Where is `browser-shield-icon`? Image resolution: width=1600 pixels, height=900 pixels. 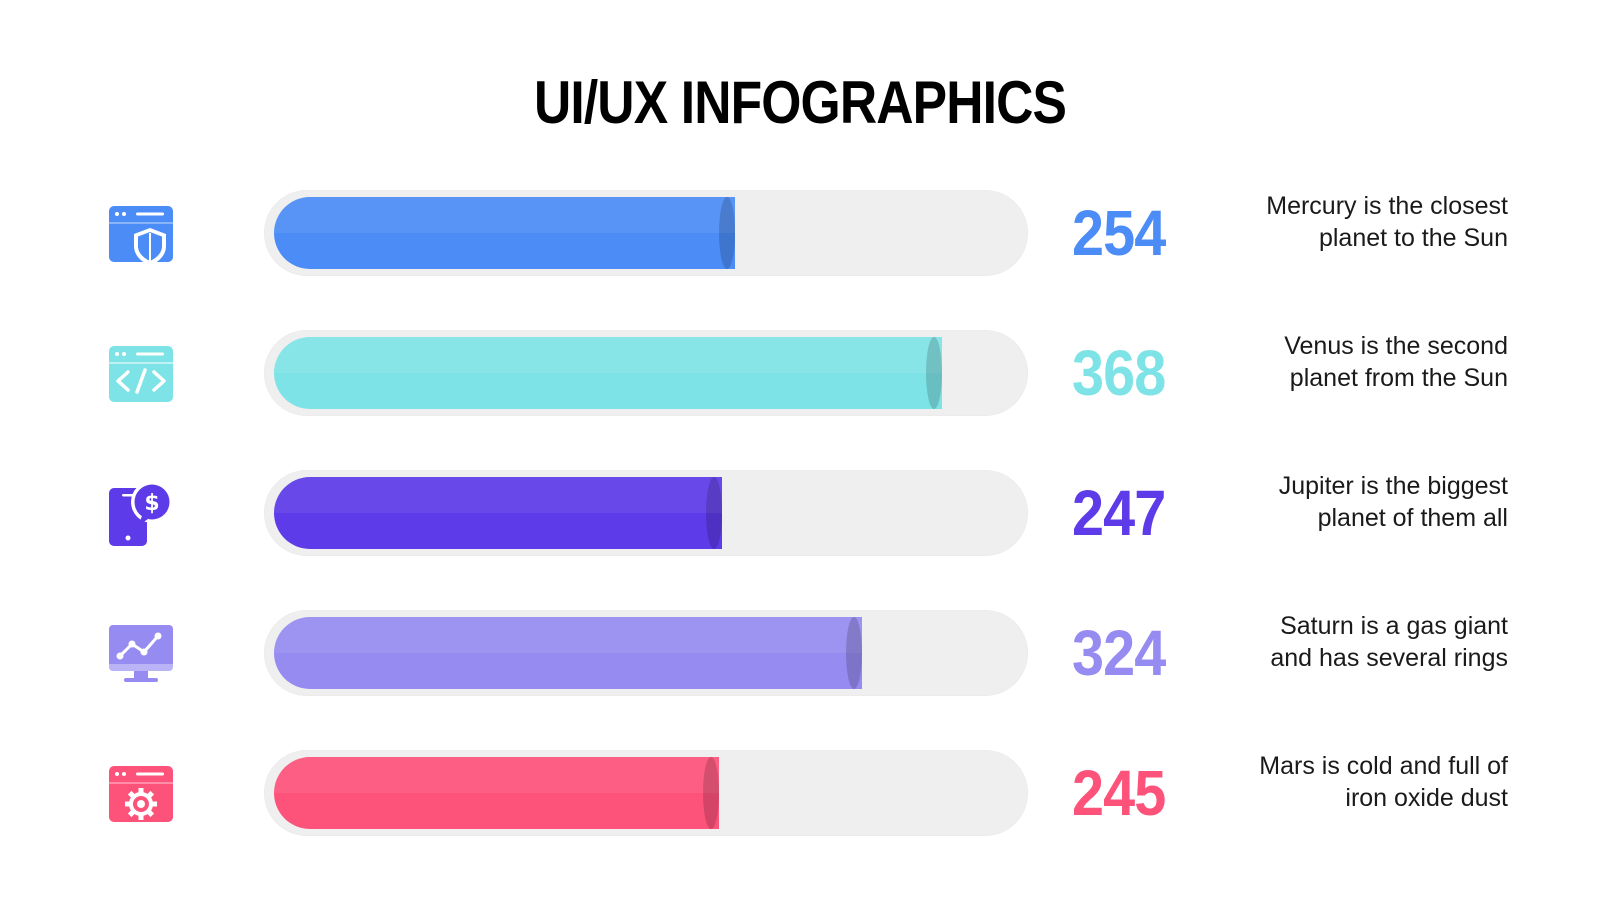 browser-shield-icon is located at coordinates (141, 233).